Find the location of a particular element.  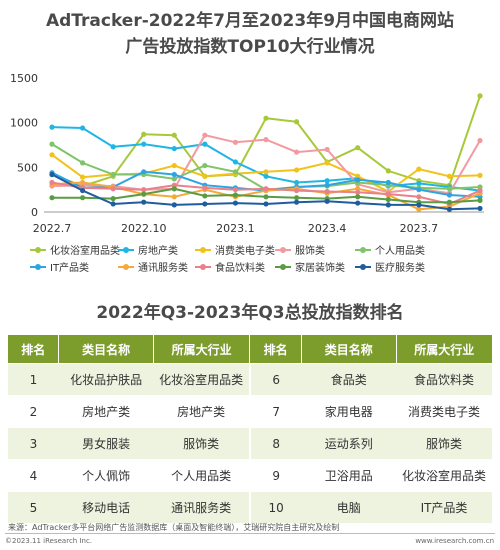

header-rank-left: 排名 is located at coordinates (34, 349).